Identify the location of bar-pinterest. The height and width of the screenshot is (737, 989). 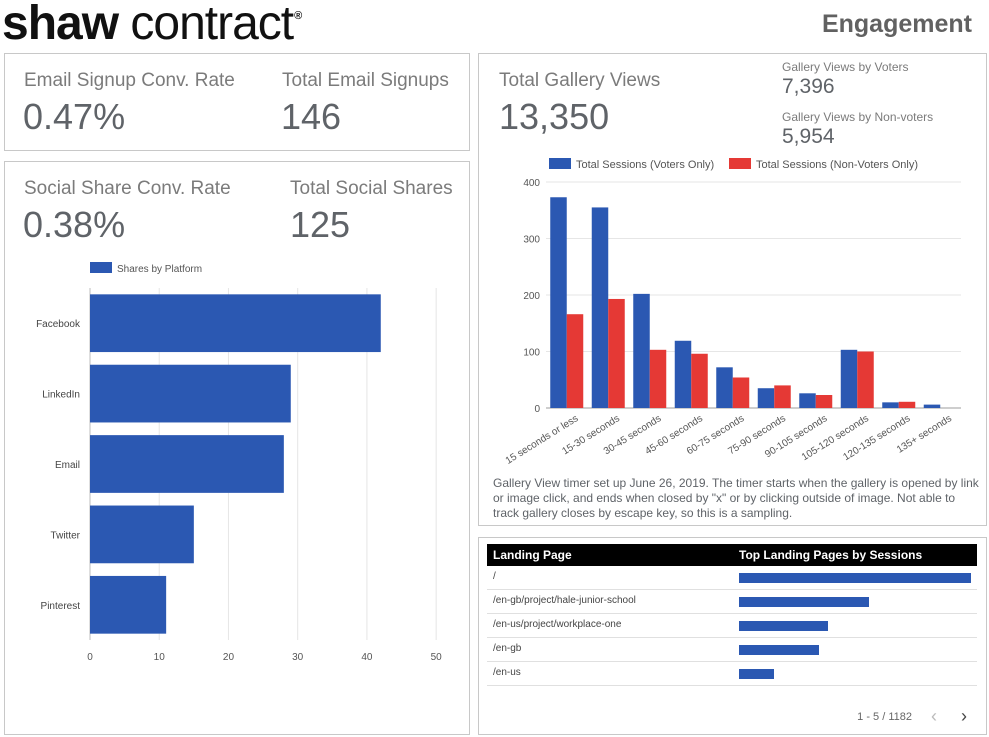
(128, 604).